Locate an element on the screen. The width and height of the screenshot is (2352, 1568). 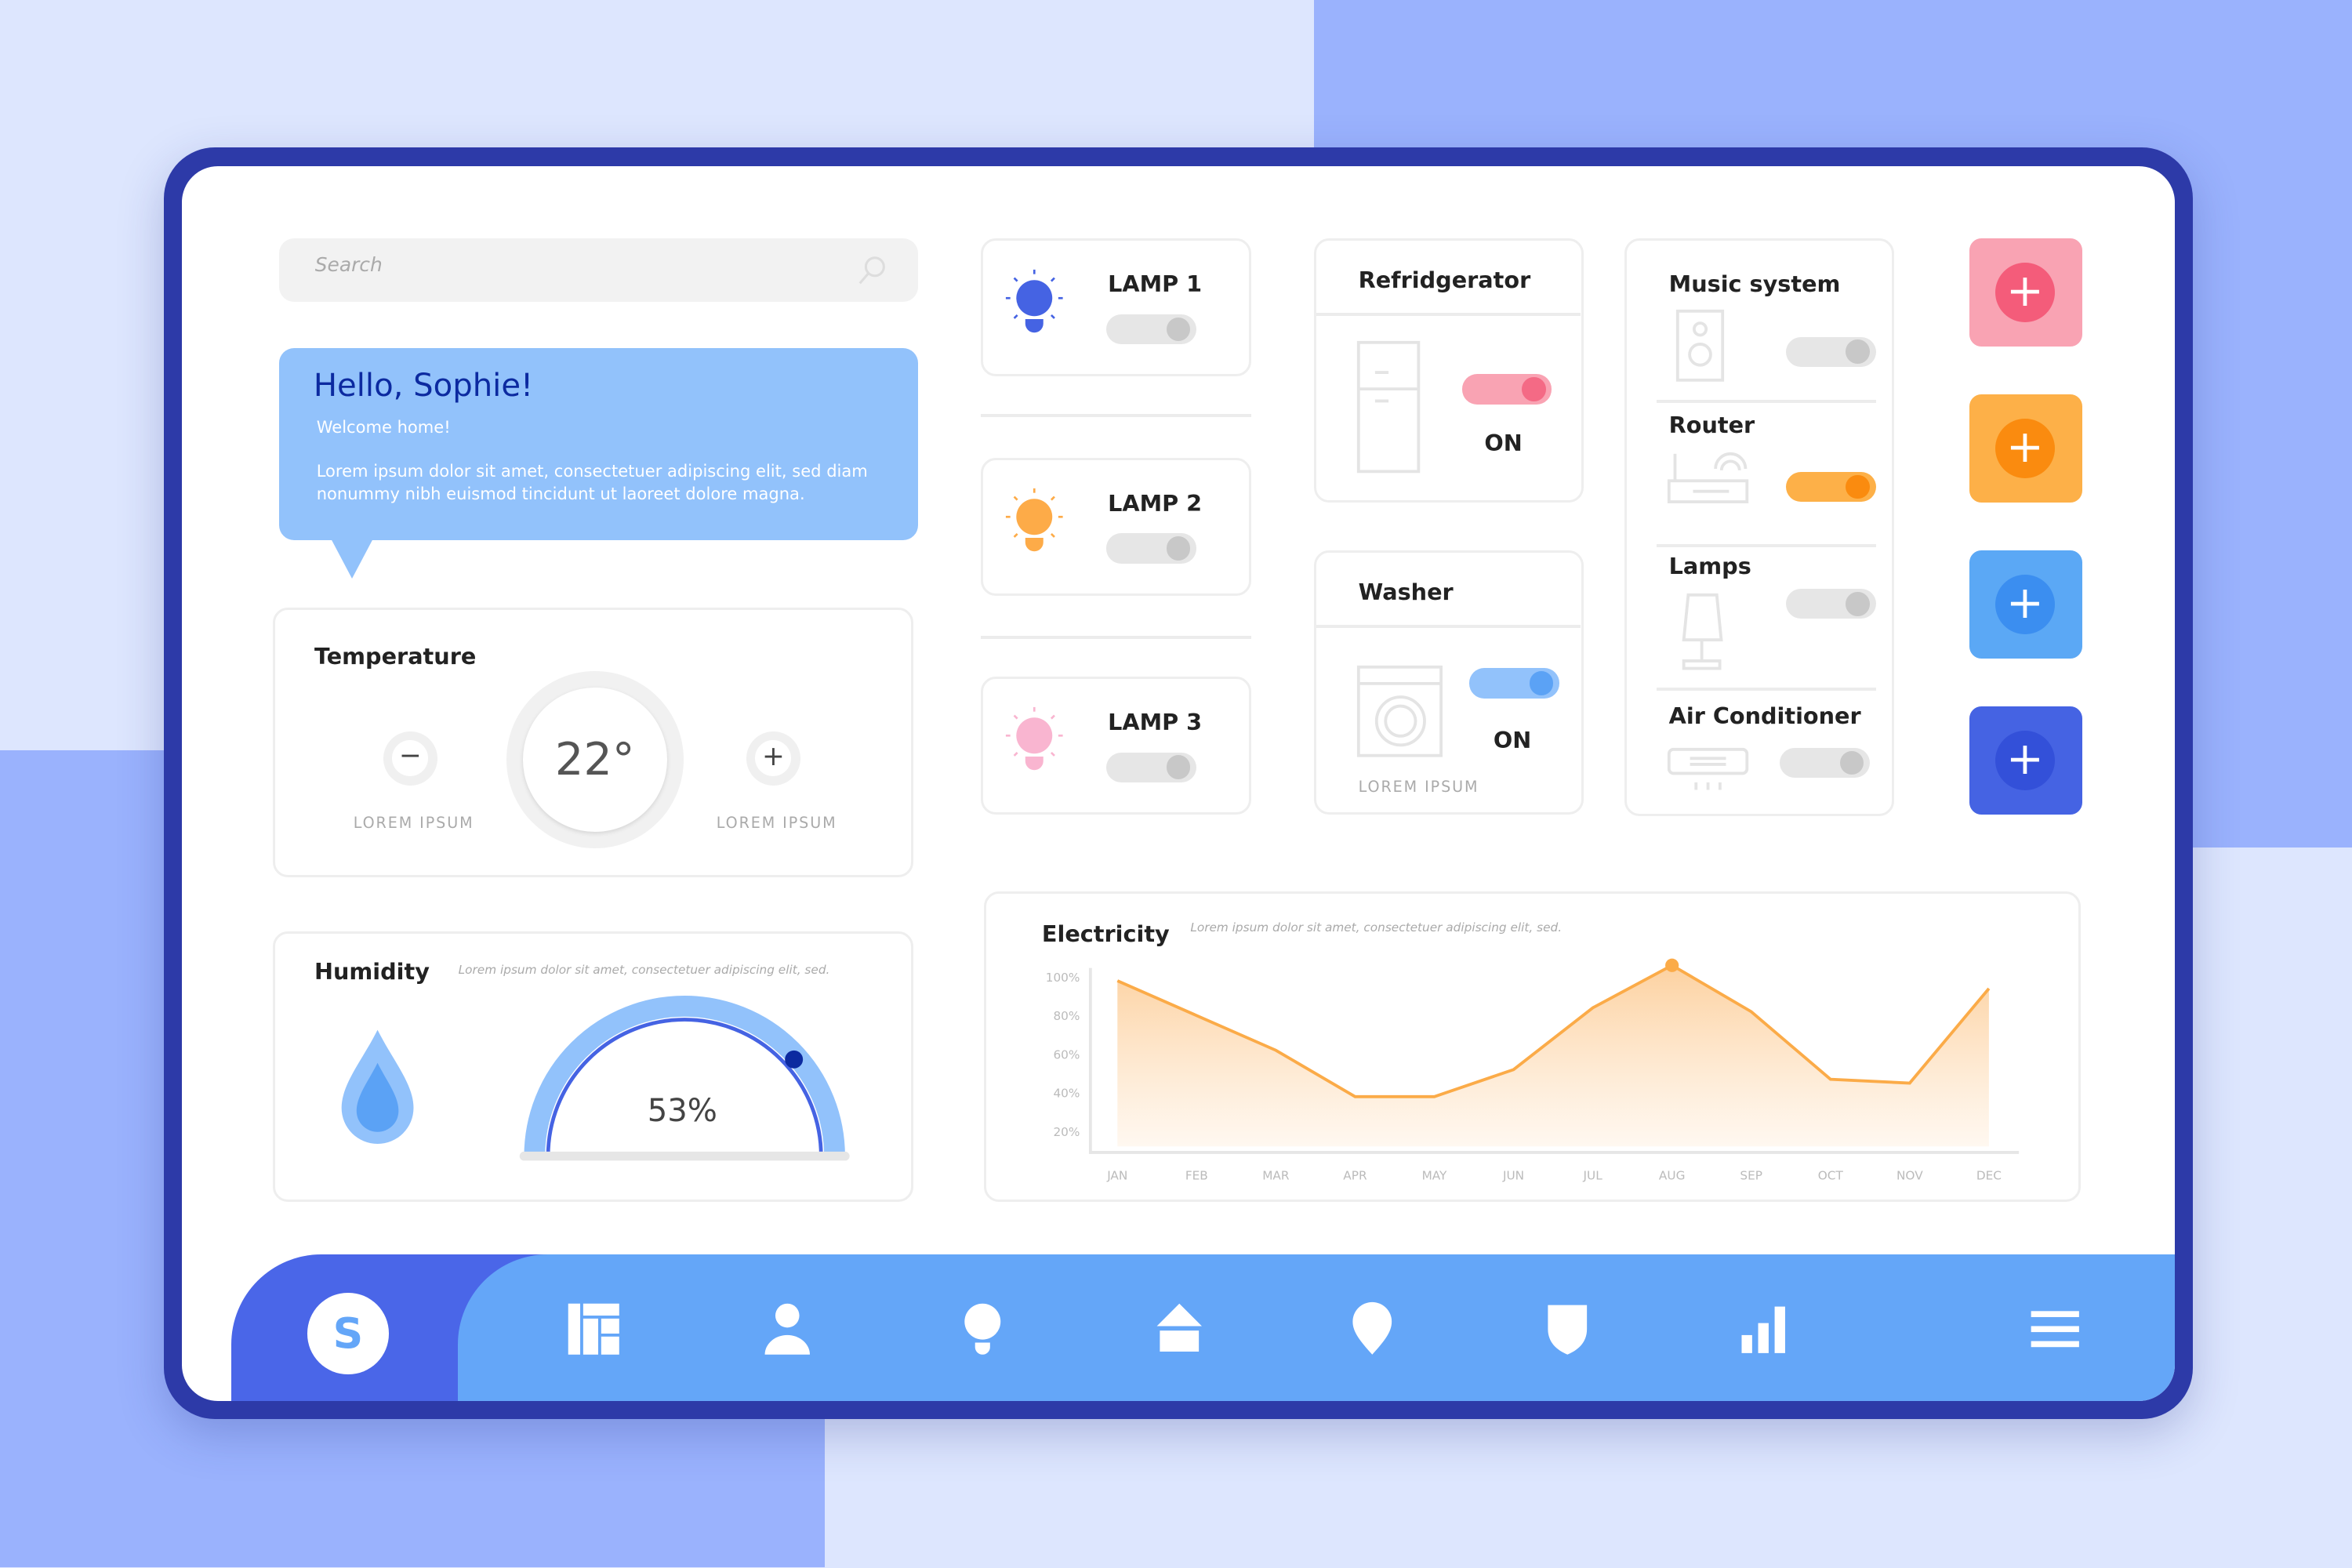
lamp-label: LAMP 2 is located at coordinates (1155, 503).